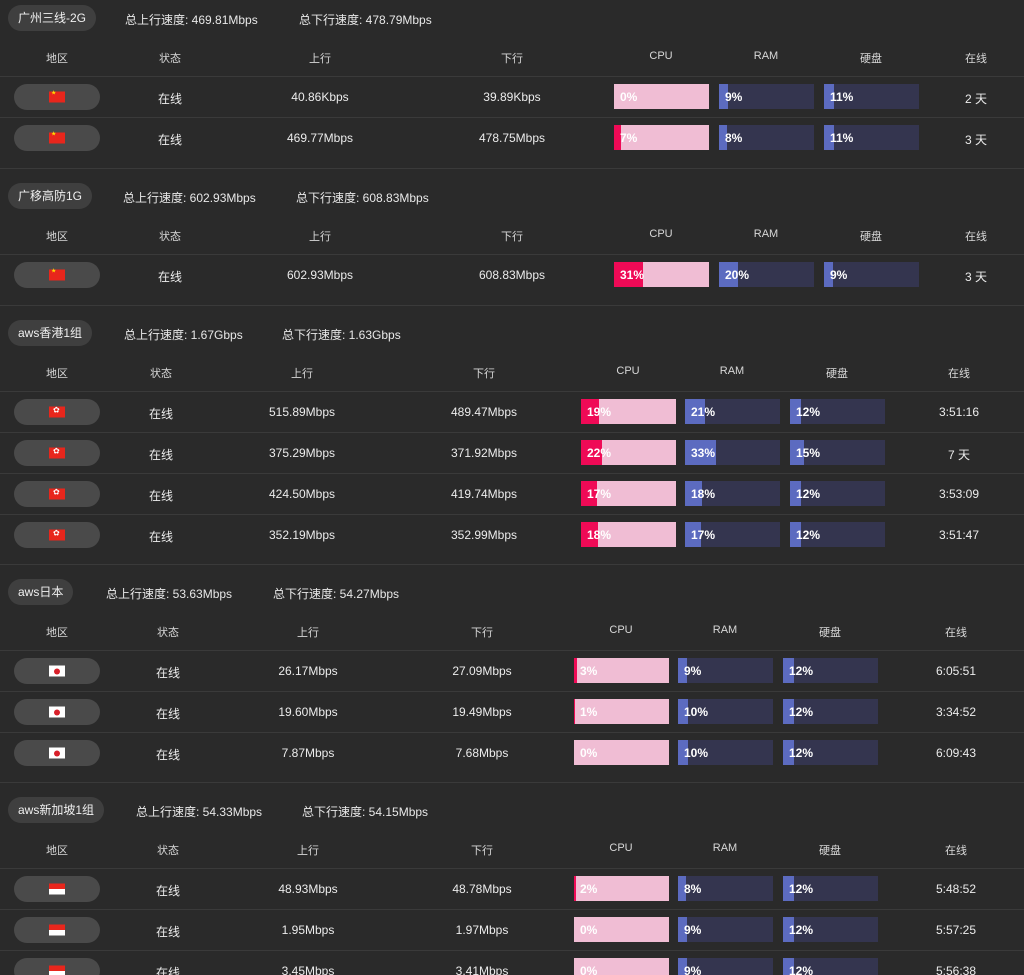 This screenshot has width=1024, height=975. I want to click on server-row: 在线 7.87Mbps 7.68Mbps 6:09:43 0% 10% 12%, so click(512, 752).